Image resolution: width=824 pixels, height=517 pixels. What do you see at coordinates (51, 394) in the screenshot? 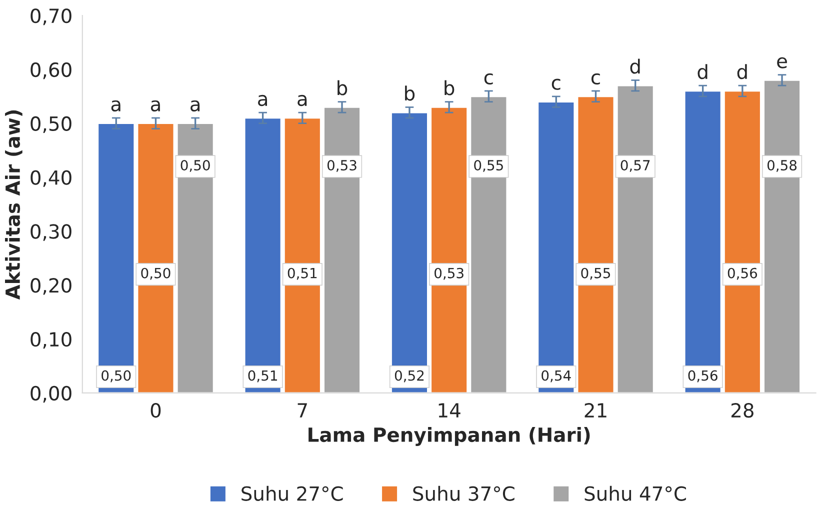
I see `y-tick-label: 0,00` at bounding box center [51, 394].